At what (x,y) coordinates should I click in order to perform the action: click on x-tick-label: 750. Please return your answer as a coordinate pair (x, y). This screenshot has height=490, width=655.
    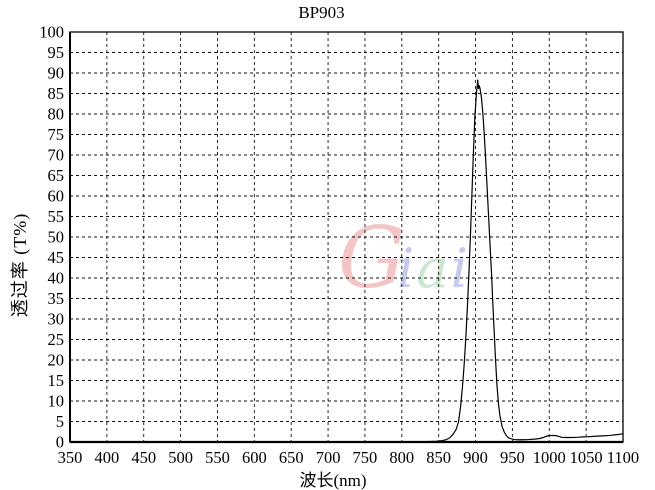
    Looking at the image, I should click on (365, 457).